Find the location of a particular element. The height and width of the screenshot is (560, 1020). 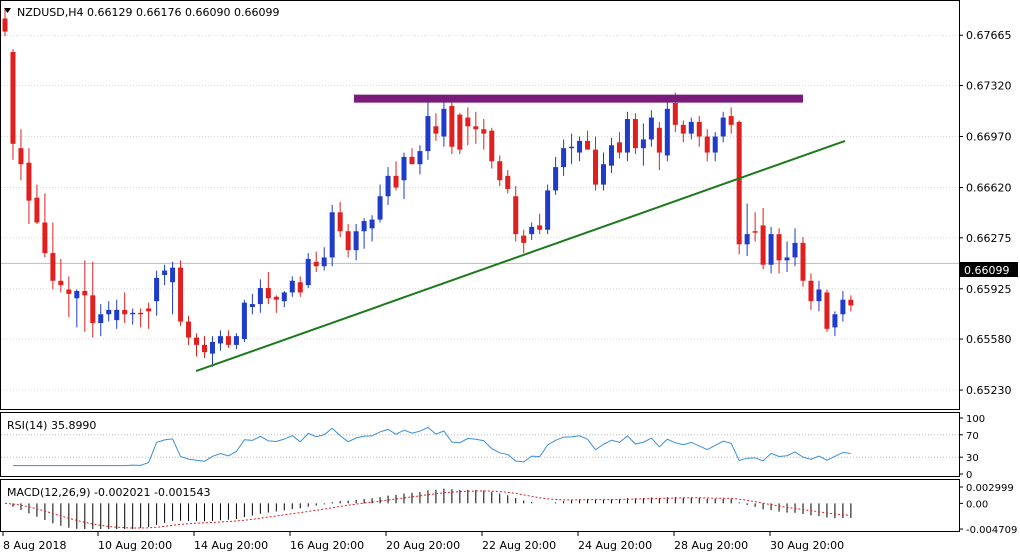

rsi-tick-label: 70 is located at coordinates (972, 436).